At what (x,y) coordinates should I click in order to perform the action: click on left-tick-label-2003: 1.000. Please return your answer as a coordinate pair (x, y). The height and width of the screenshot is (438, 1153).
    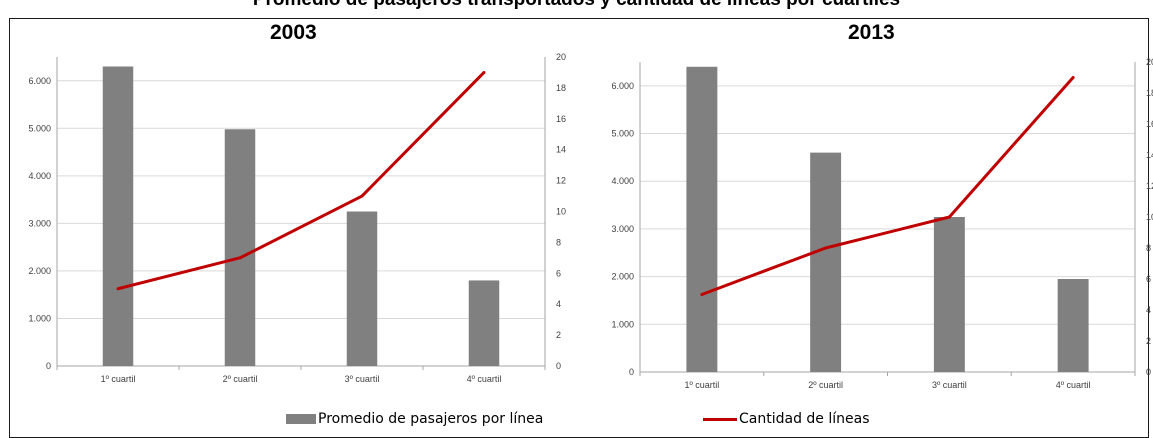
    Looking at the image, I should click on (39, 318).